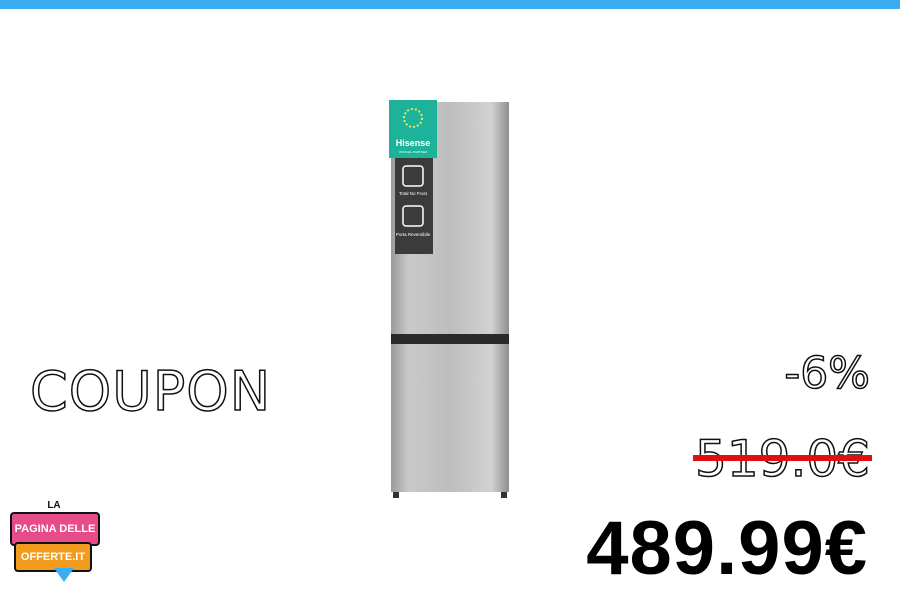 This screenshot has width=900, height=600. I want to click on logo-line-1: PAGINA DELLE, so click(55, 529).